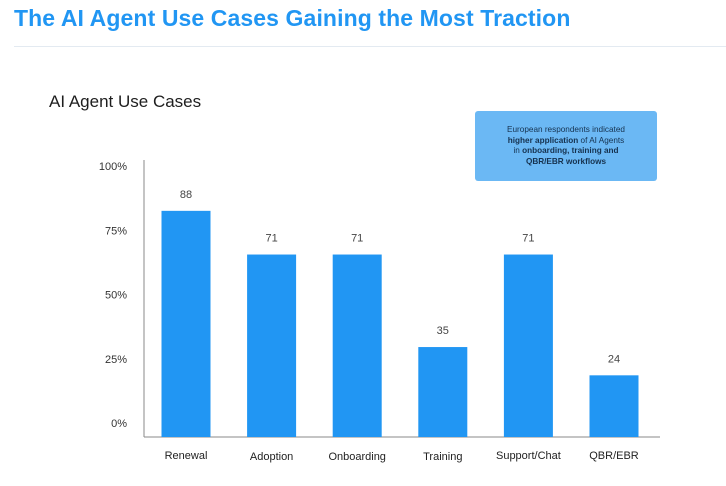  What do you see at coordinates (113, 167) in the screenshot?
I see `y-tick-label: 100%` at bounding box center [113, 167].